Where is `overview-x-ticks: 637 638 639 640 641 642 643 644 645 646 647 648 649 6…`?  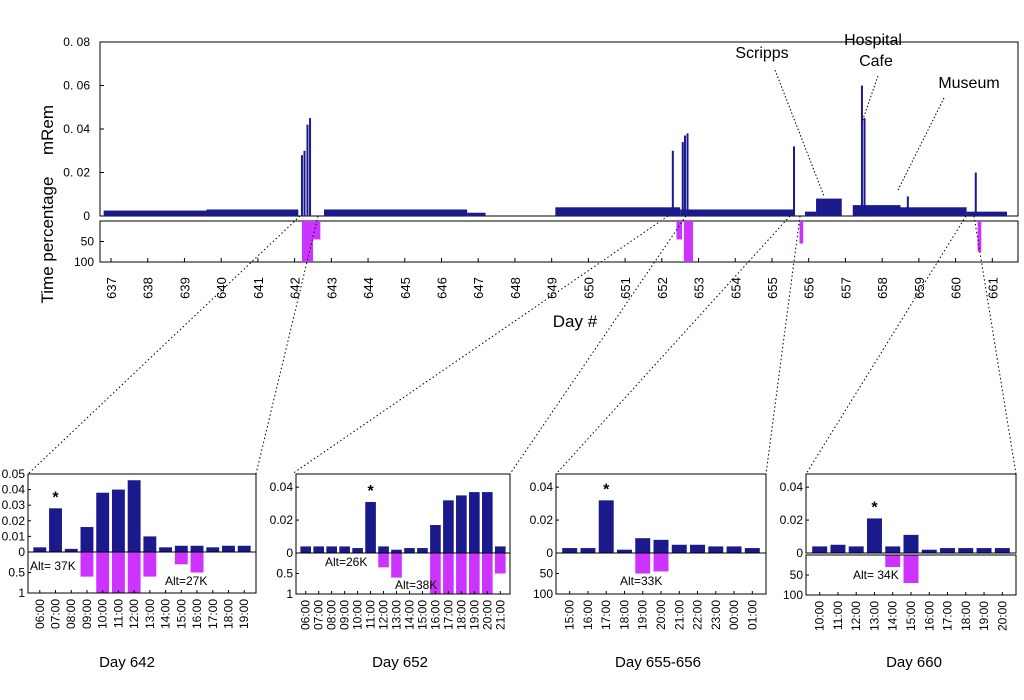
overview-x-ticks: 637 638 639 640 641 642 643 644 645 646 647 648 649 6… is located at coordinates (552, 278).